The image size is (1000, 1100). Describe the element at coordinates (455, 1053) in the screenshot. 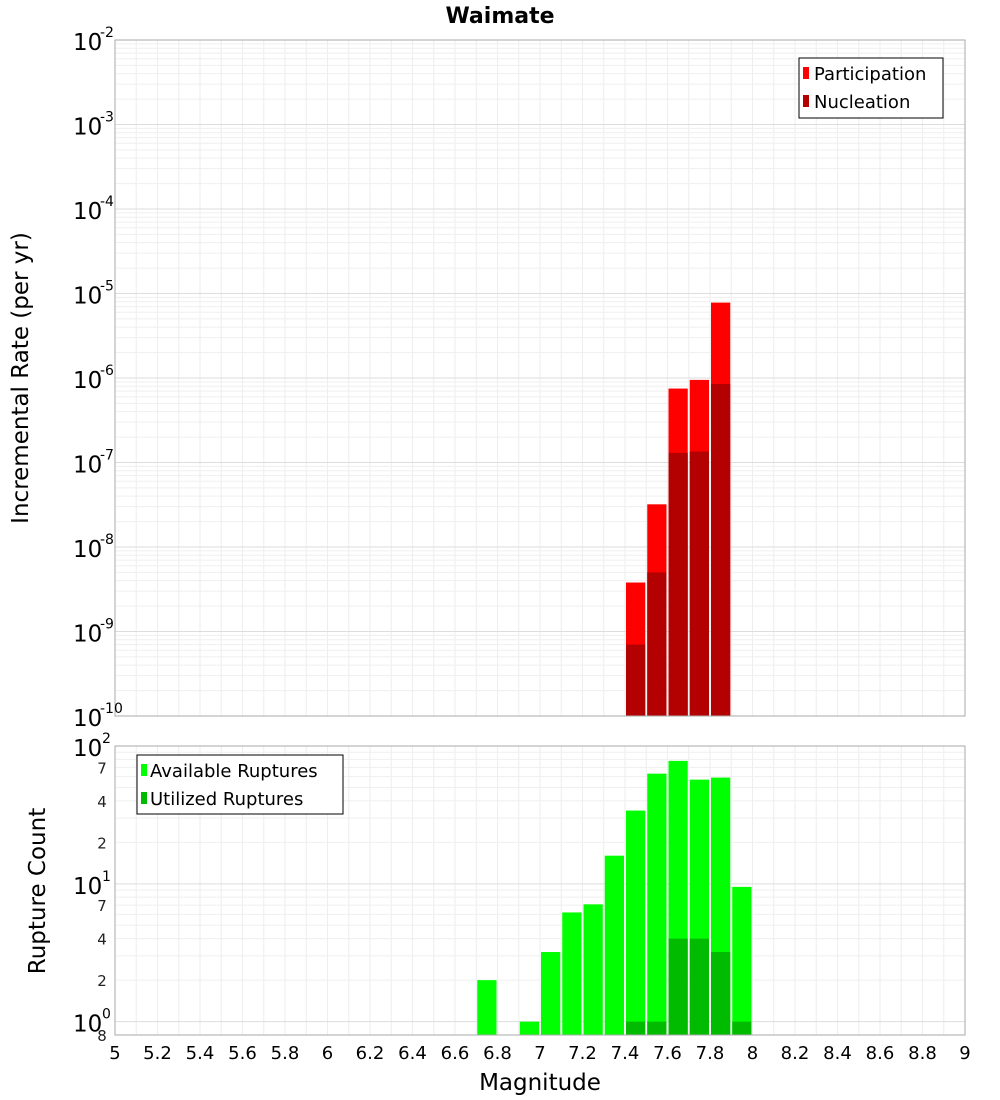

I see `x-tick-label: 6.6` at that location.